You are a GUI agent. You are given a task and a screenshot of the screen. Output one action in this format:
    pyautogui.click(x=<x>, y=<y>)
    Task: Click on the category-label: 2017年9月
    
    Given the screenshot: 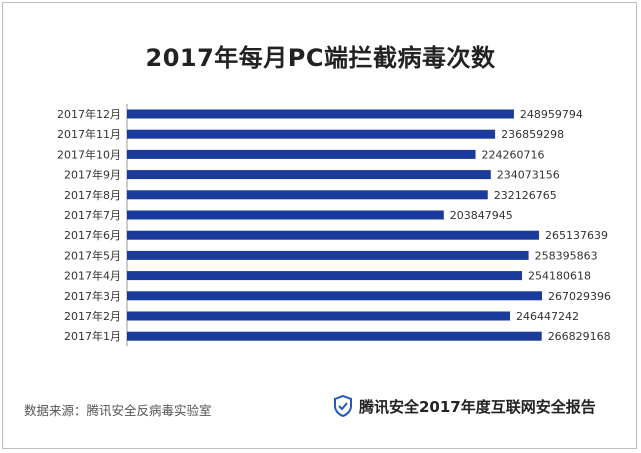 What is the action you would take?
    pyautogui.click(x=92, y=175)
    